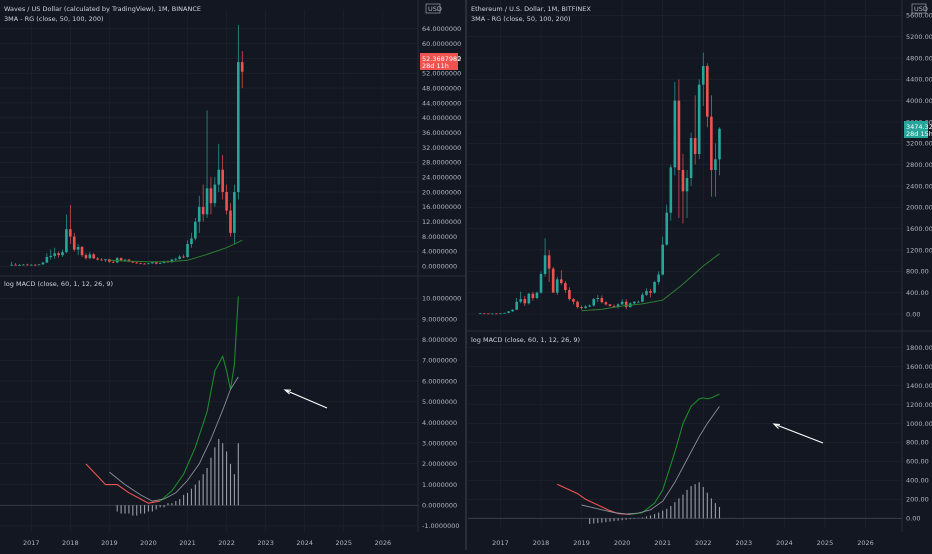  What do you see at coordinates (439, 267) in the screenshot?
I see `price-axis-tick-label: 0.0000000` at bounding box center [439, 267].